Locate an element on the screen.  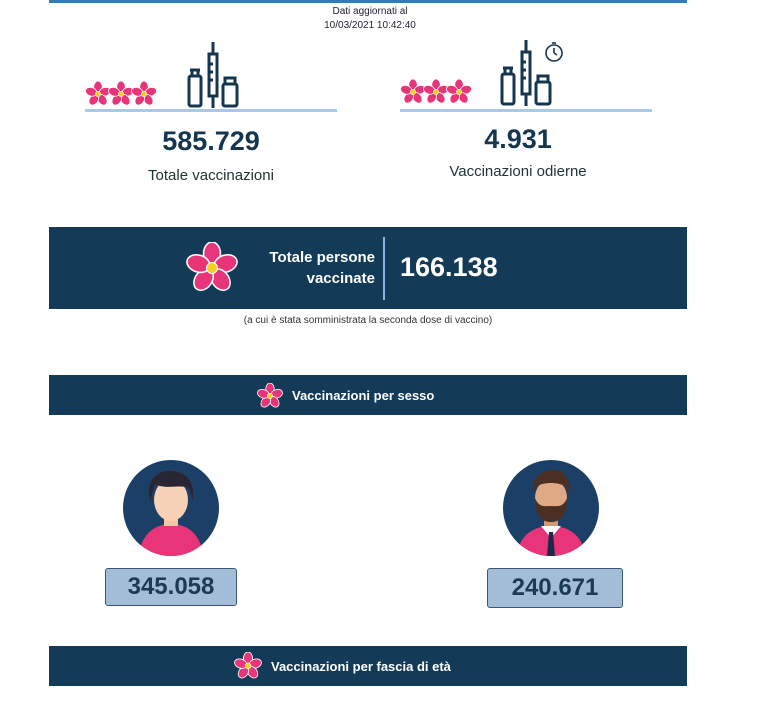
section-header-by-sex: Vaccinazioni per sesso is located at coordinates (368, 395).